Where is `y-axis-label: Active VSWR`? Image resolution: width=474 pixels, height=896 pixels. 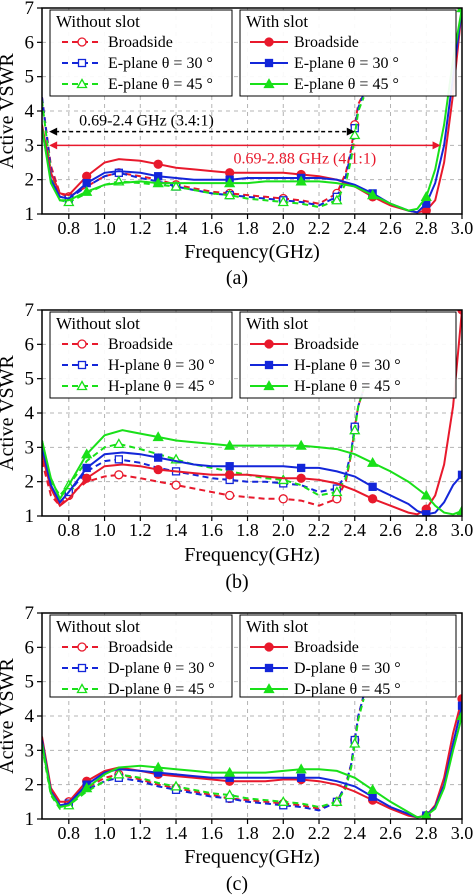 y-axis-label: Active VSWR is located at coordinates (9, 110).